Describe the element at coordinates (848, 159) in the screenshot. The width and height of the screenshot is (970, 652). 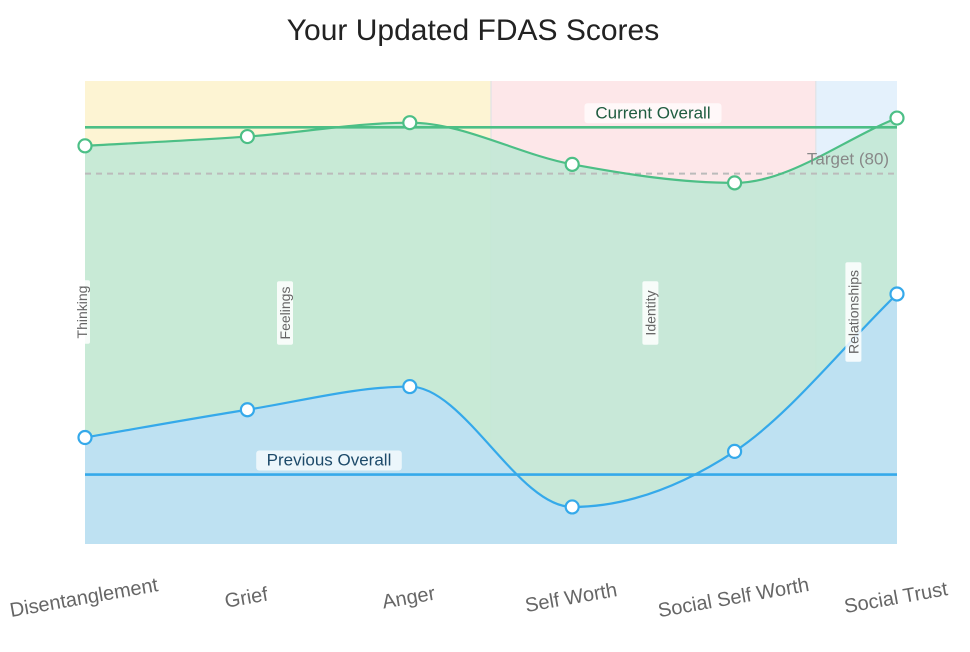
I see `ref-label-target-80: Target (80)` at that location.